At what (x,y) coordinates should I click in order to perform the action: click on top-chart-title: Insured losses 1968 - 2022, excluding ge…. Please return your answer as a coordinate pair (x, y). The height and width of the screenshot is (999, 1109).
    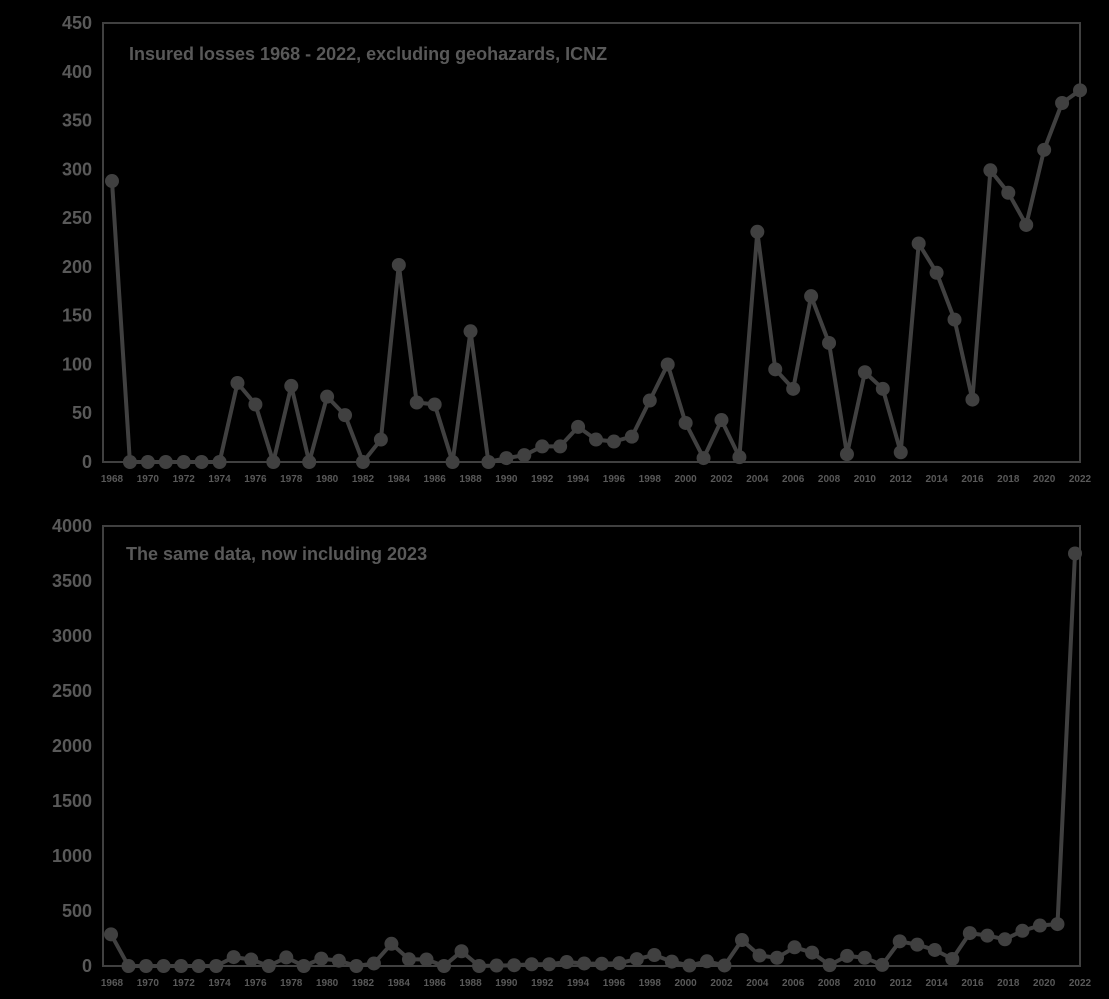
    Looking at the image, I should click on (368, 54).